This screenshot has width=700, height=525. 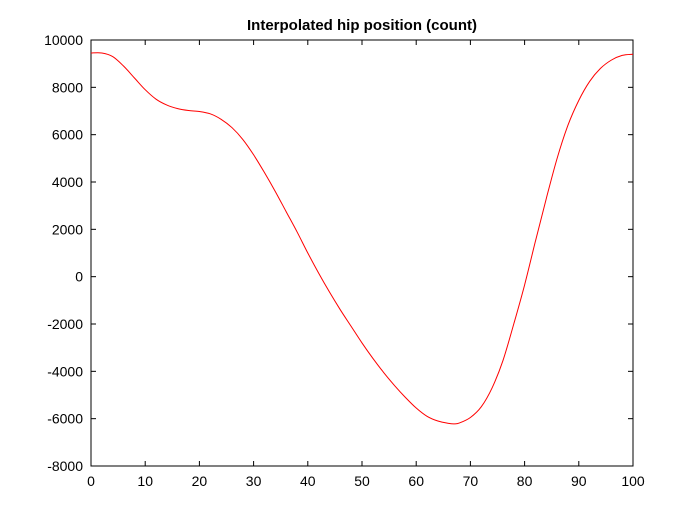 What do you see at coordinates (65, 324) in the screenshot?
I see `y-tick-label: -2000` at bounding box center [65, 324].